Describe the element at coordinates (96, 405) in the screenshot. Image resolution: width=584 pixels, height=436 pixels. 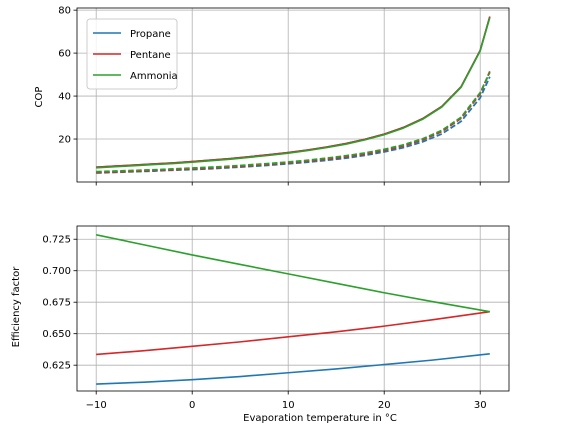
I see `x-tick-label: −10` at that location.